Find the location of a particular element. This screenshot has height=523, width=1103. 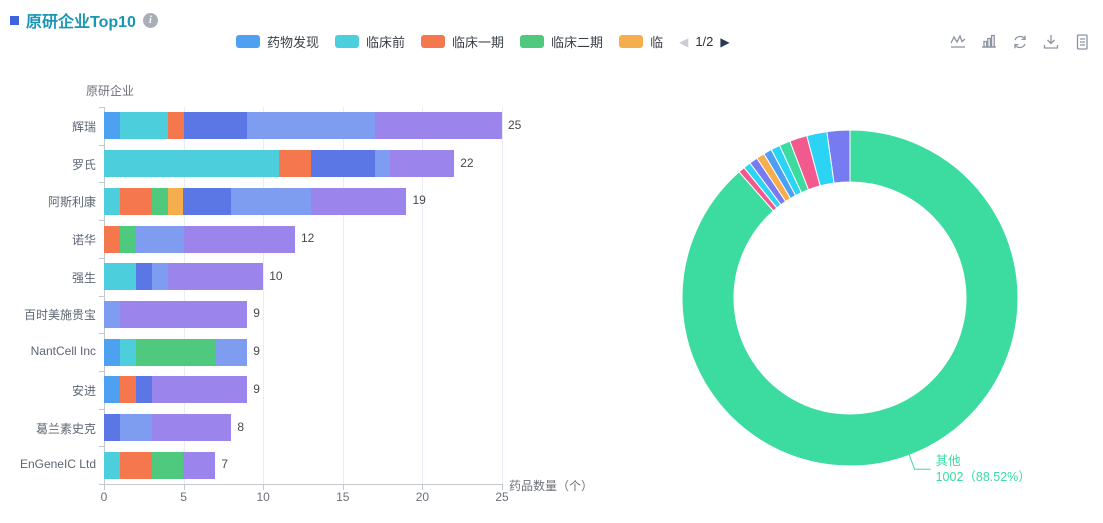

legend-label: 临床一期 is located at coordinates (478, 42).